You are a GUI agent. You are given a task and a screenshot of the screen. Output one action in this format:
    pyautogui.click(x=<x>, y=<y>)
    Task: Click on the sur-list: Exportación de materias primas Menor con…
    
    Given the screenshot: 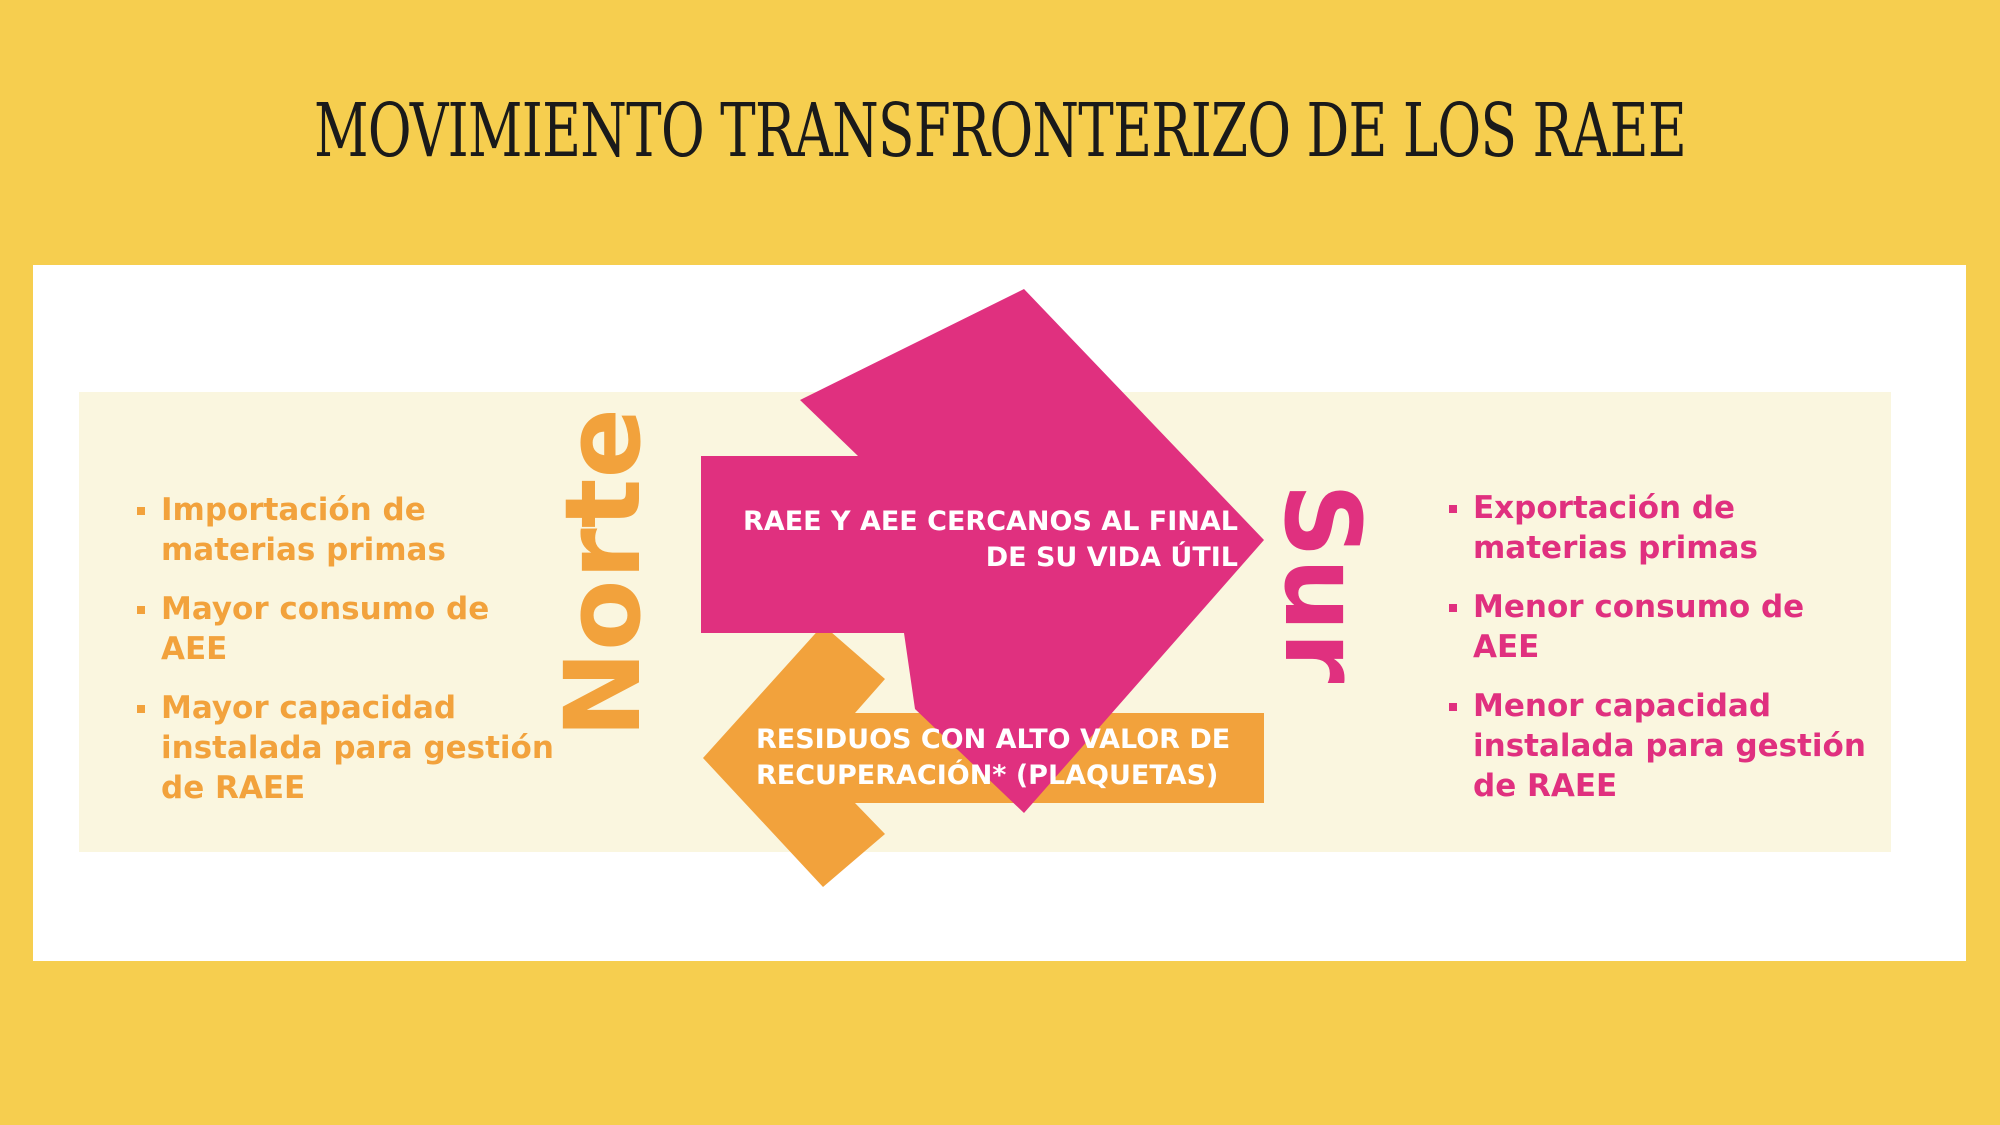 What is the action you would take?
    pyautogui.click(x=1664, y=656)
    